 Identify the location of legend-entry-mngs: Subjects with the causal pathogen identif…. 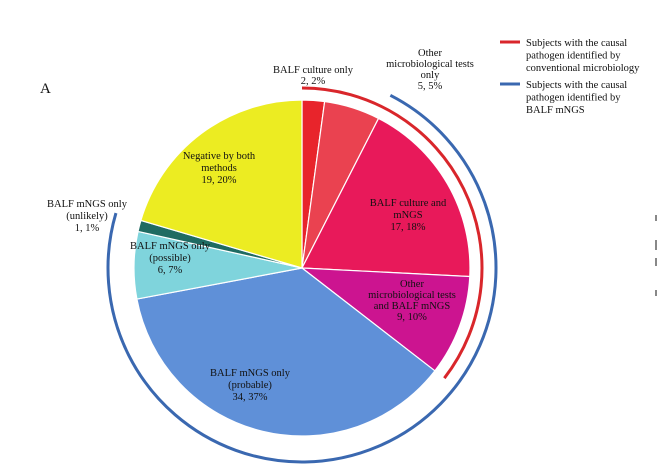
(576, 98).